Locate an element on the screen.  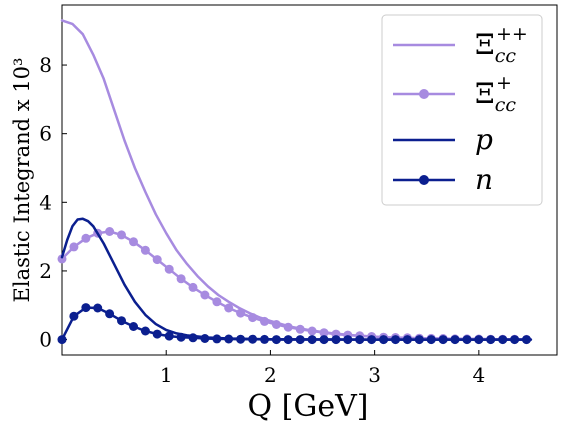
legend: Ξcc++ Ξcc+ pn is located at coordinates (462, 110).